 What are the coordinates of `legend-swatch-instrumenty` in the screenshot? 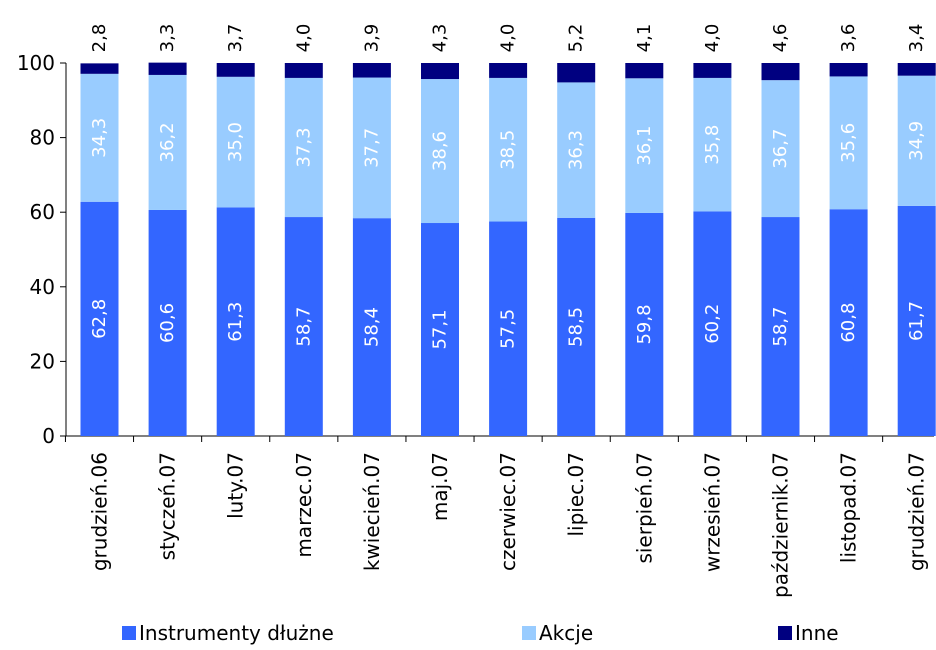 It's located at (129, 633).